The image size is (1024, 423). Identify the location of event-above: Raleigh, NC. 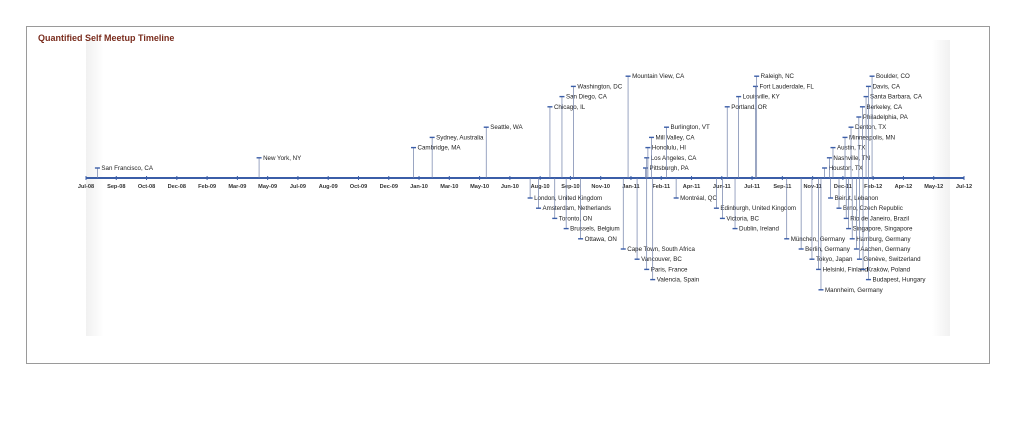
(774, 125).